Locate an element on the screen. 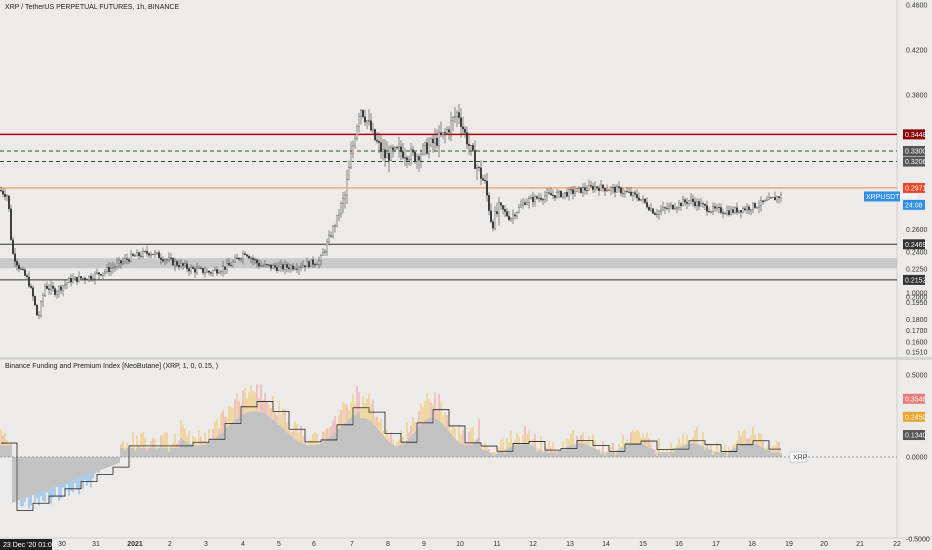 This screenshot has width=932, height=550. price-axis-tick: 0.4600 is located at coordinates (917, 6).